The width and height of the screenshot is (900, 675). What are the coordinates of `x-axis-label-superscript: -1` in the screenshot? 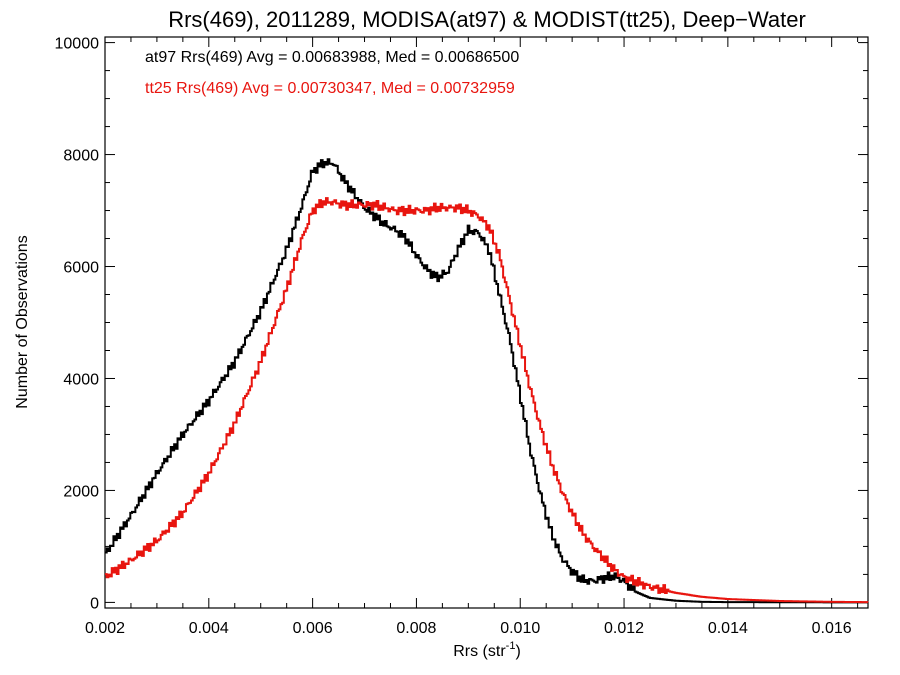 It's located at (511, 646).